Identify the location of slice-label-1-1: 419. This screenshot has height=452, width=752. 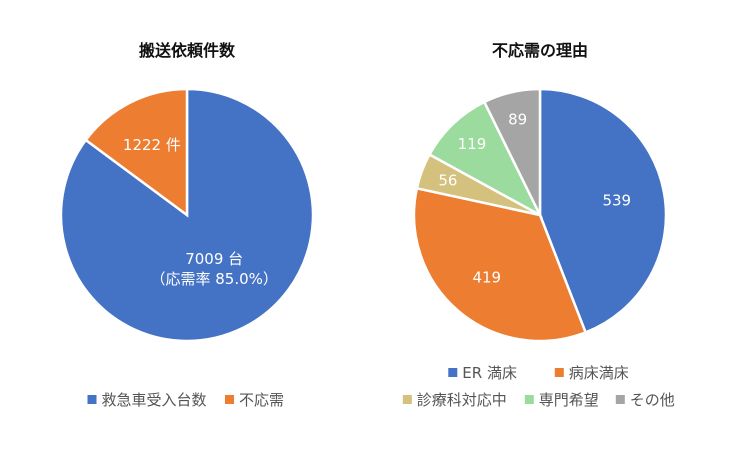
(486, 277).